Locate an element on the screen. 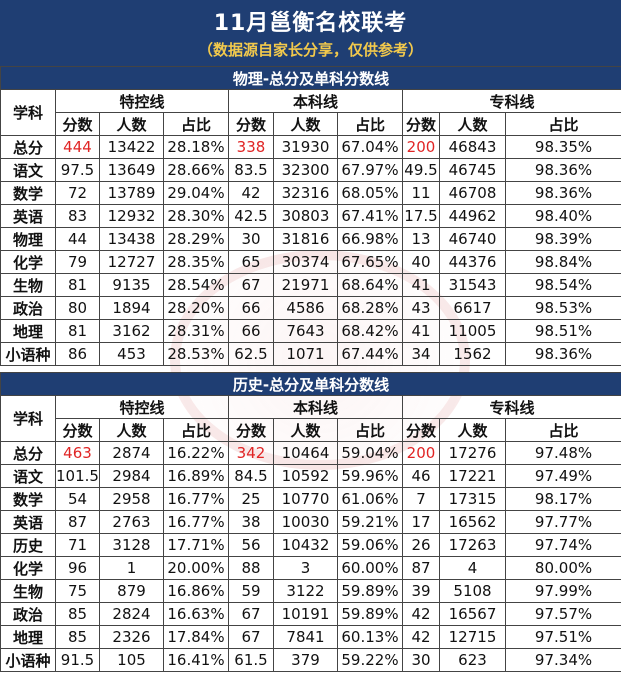 This screenshot has height=677, width=621. section-title: 历史-总分及单科分数线 is located at coordinates (310, 384).